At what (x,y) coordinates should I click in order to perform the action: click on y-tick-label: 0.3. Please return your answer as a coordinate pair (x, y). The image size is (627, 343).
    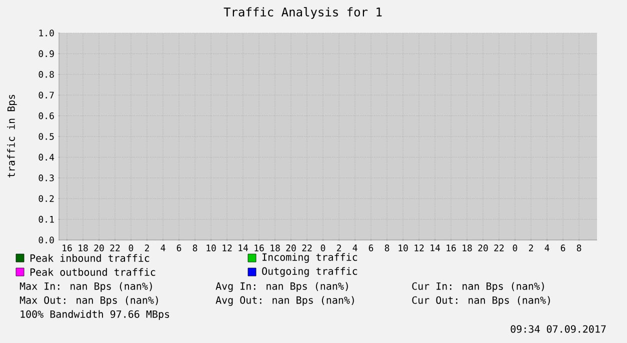
    Looking at the image, I should click on (46, 178).